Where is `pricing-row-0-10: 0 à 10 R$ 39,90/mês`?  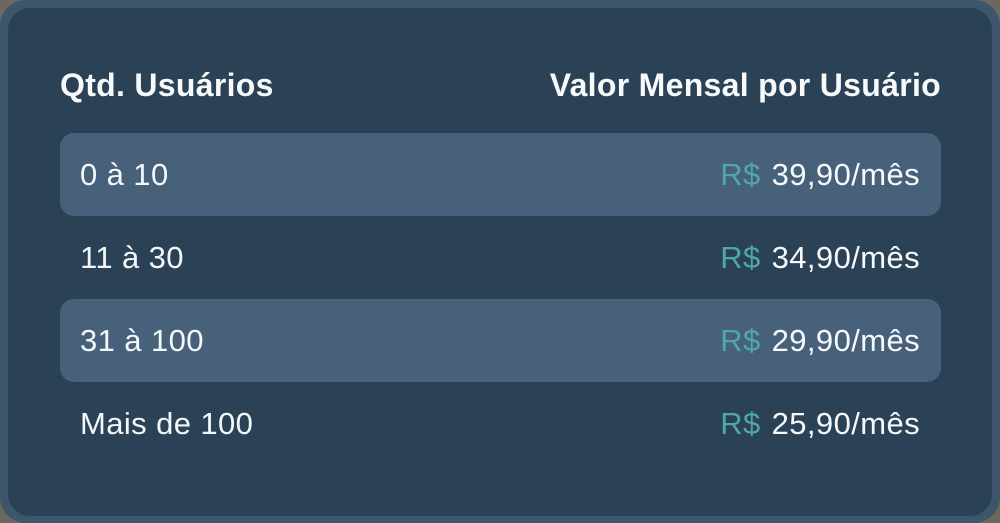
pricing-row-0-10: 0 à 10 R$ 39,90/mês is located at coordinates (500, 174).